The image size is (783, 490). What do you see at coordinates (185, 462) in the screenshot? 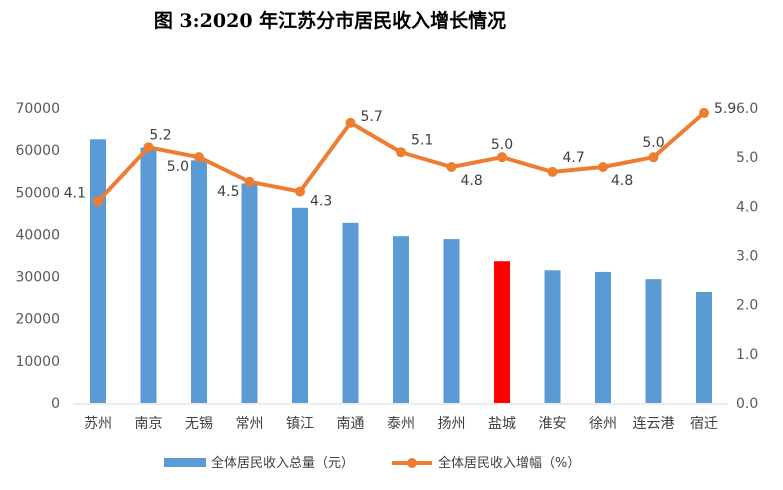
I see `legend-bar-swatch` at bounding box center [185, 462].